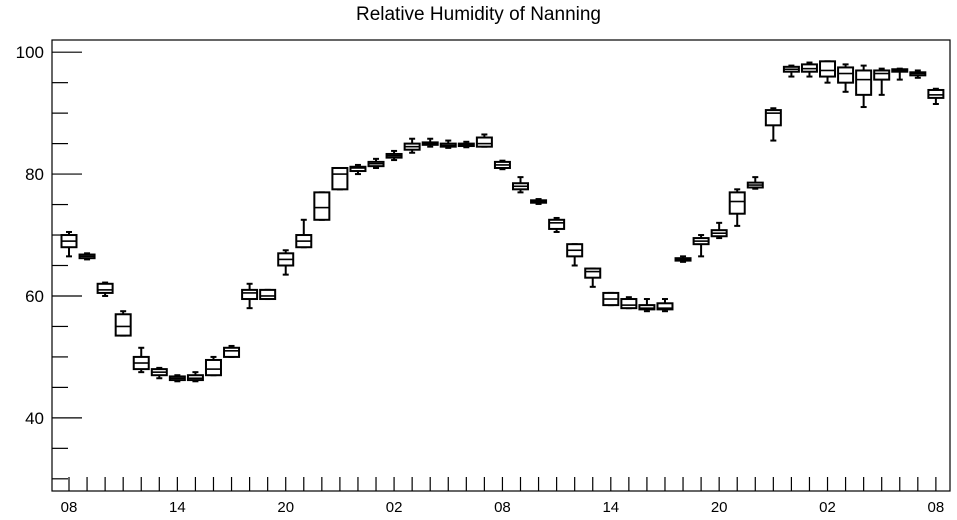  Describe the element at coordinates (503, 496) in the screenshot. I see `x-axis: 08 14 20 02 08 14 20 02 08` at that location.